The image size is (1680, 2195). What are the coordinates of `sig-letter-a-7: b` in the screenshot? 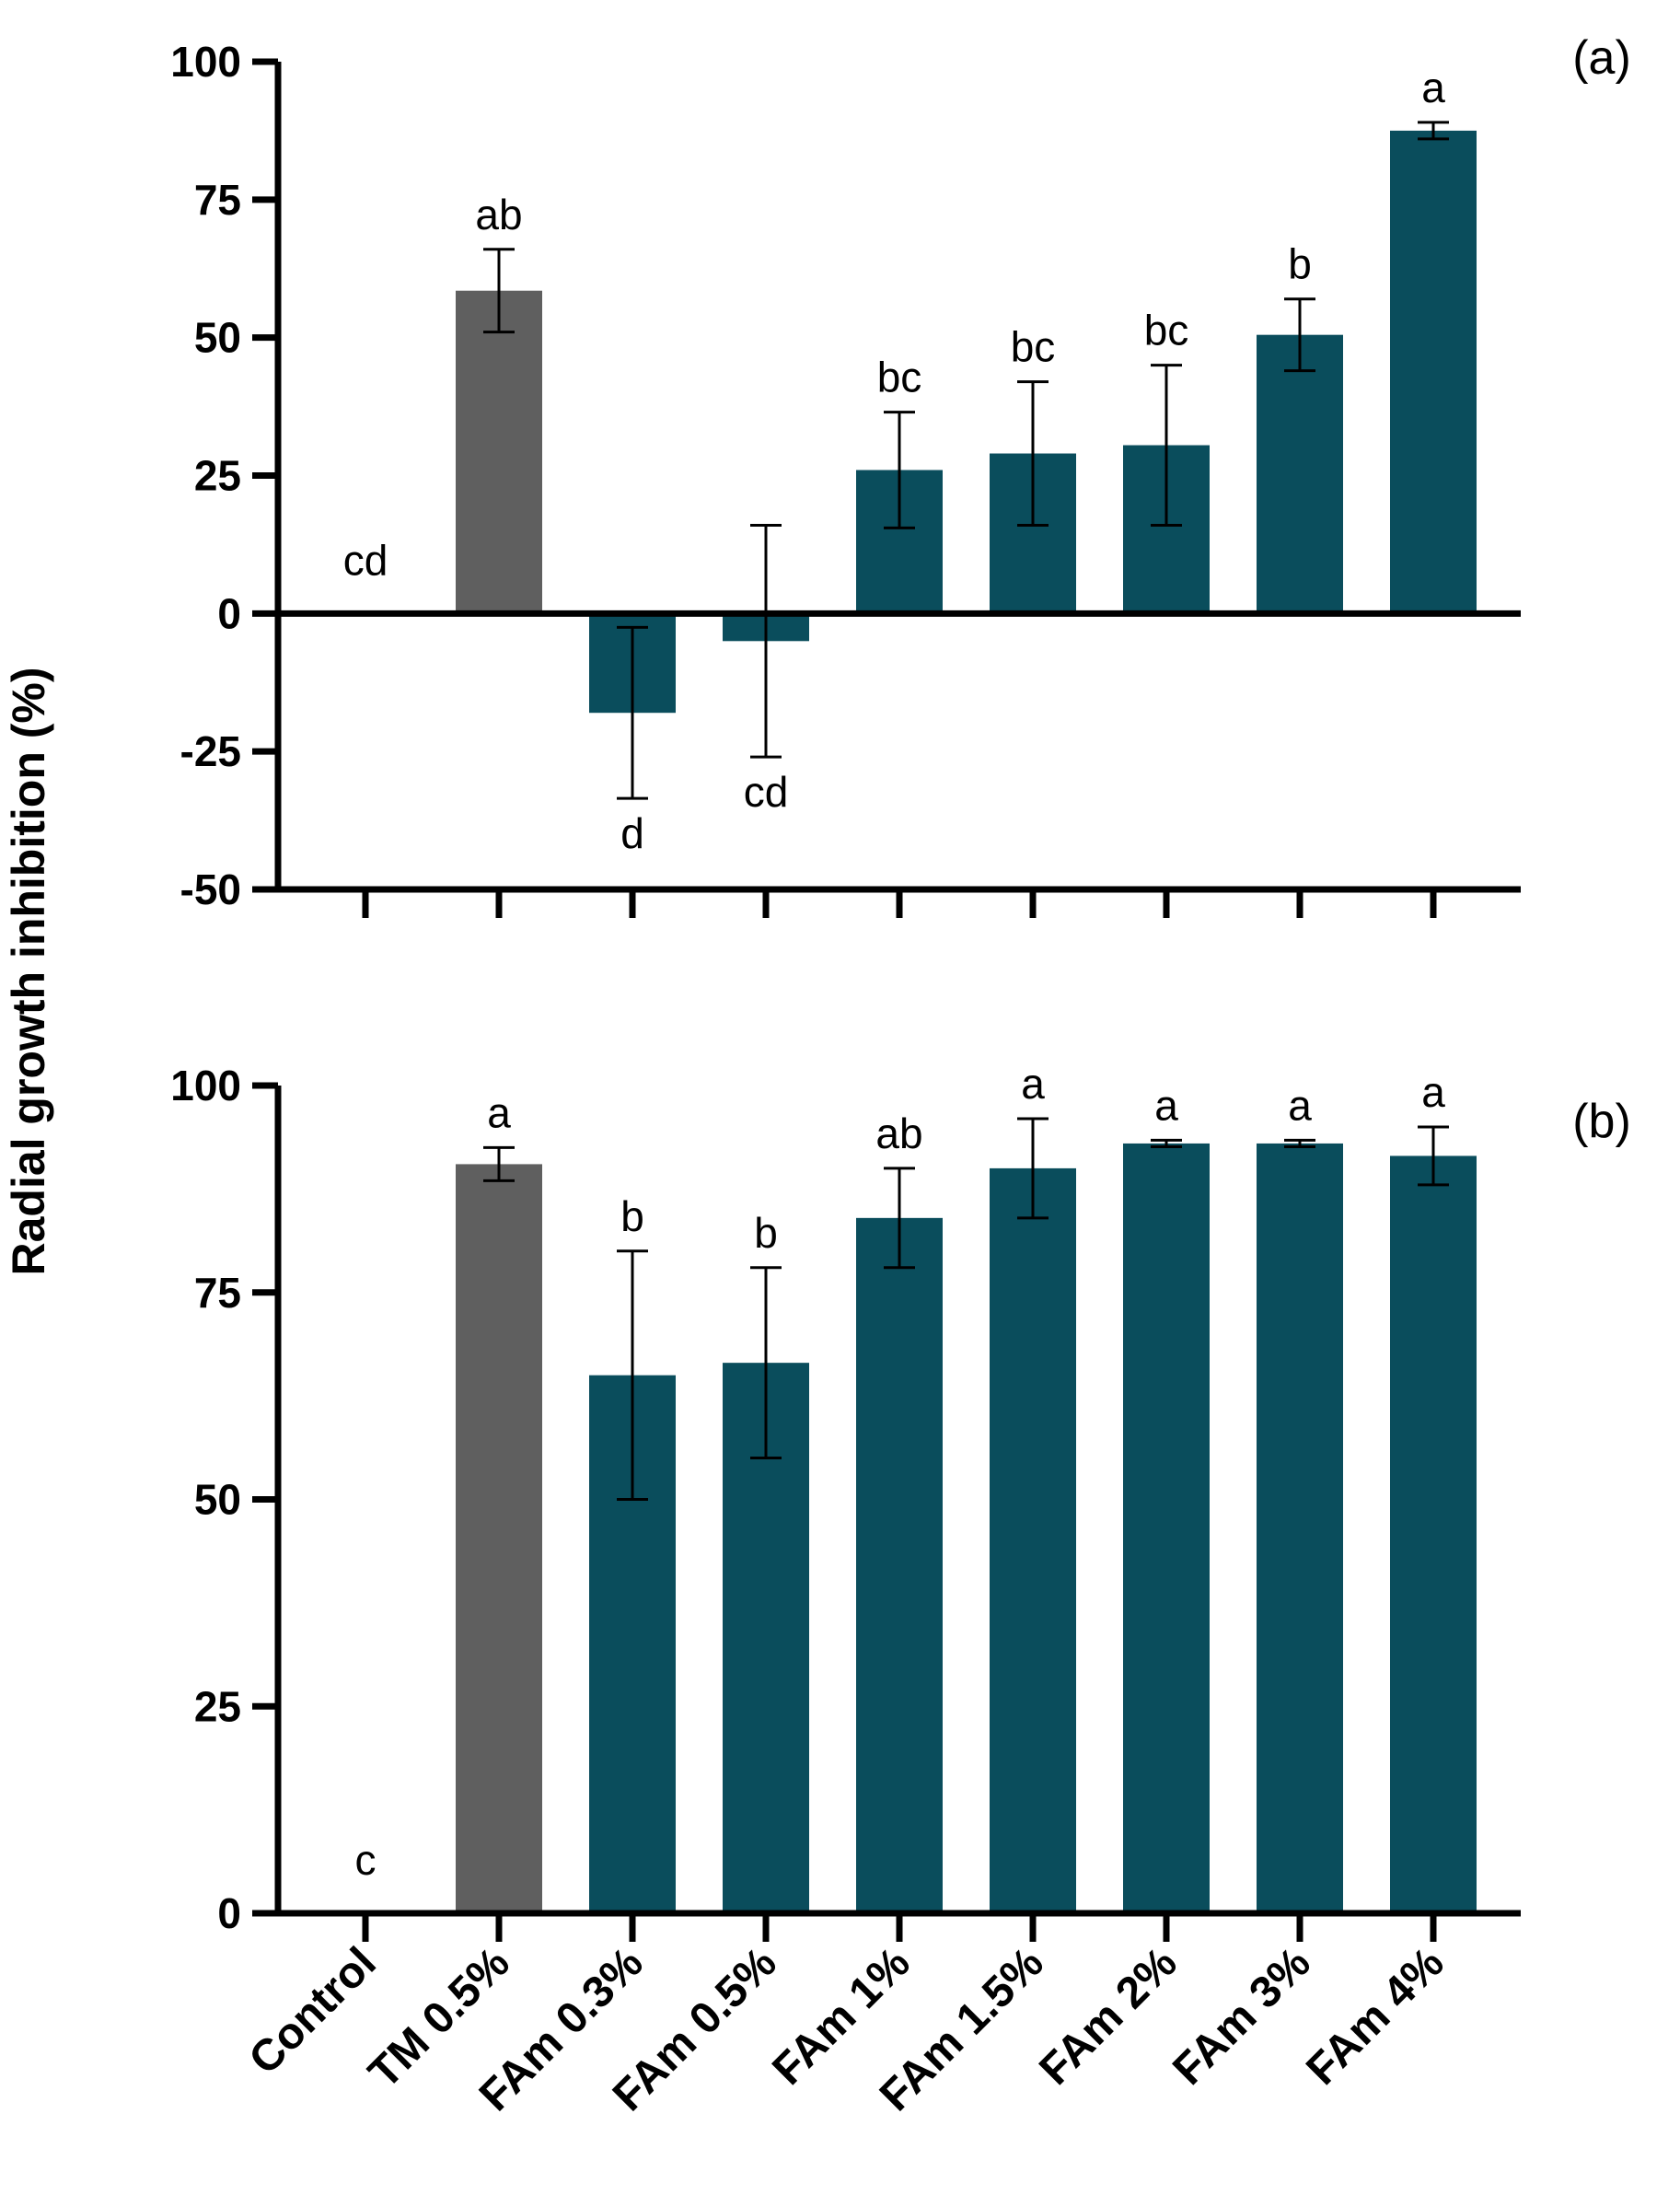 It's located at (1300, 264).